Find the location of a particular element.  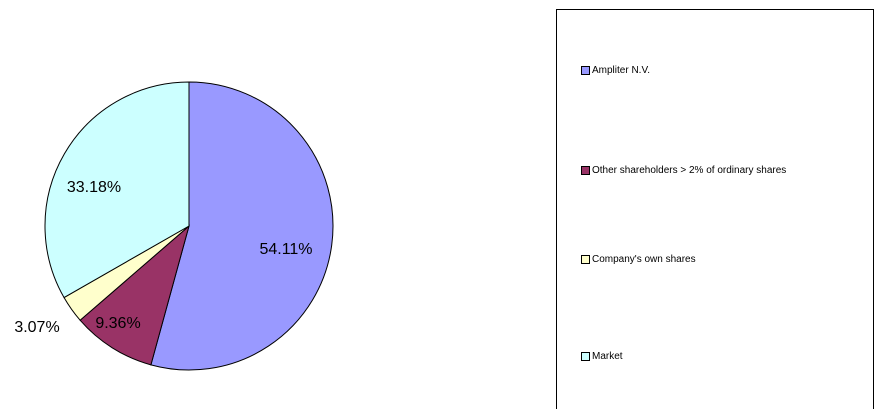

legend-label-ampliter: Ampliter N.V. is located at coordinates (621, 70).